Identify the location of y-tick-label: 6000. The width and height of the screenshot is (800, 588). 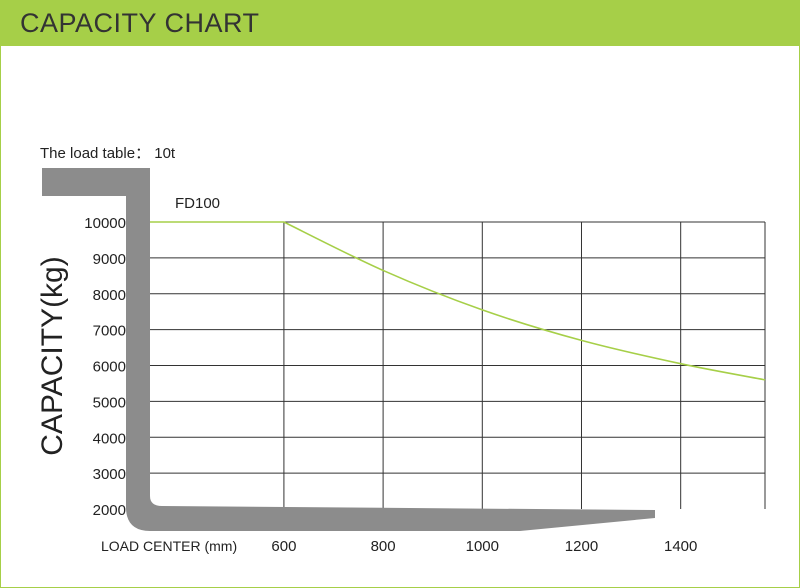
(109, 367).